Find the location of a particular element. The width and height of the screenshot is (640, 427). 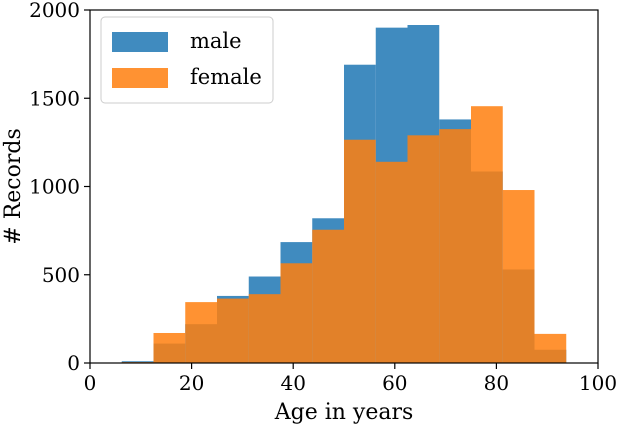

x-tick-label: 60 is located at coordinates (394, 383).